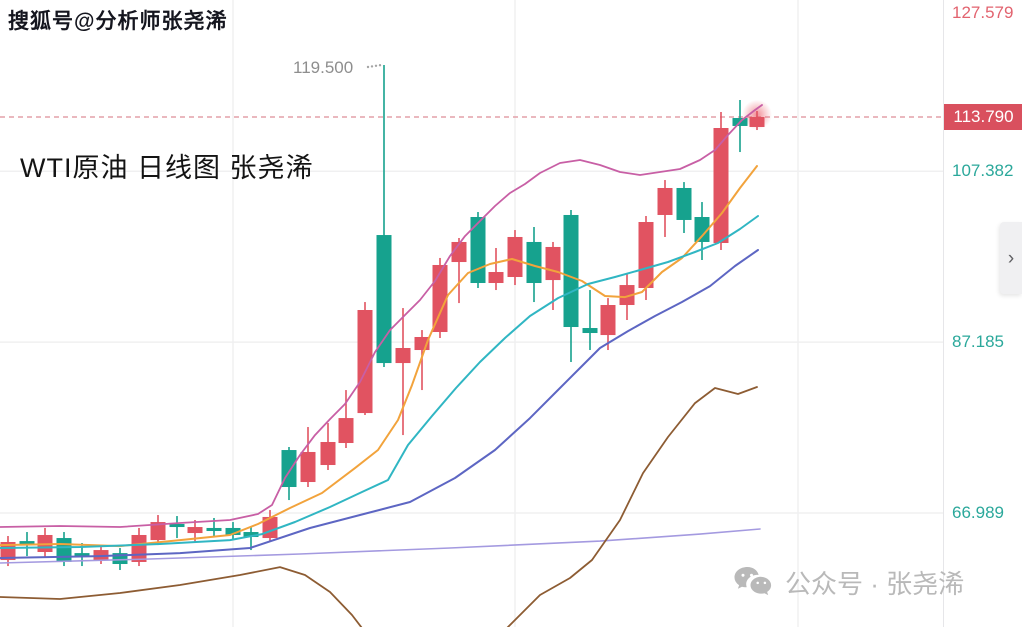 Image resolution: width=1022 pixels, height=627 pixels. Describe the element at coordinates (753, 580) in the screenshot. I see `wechat-icon` at that location.